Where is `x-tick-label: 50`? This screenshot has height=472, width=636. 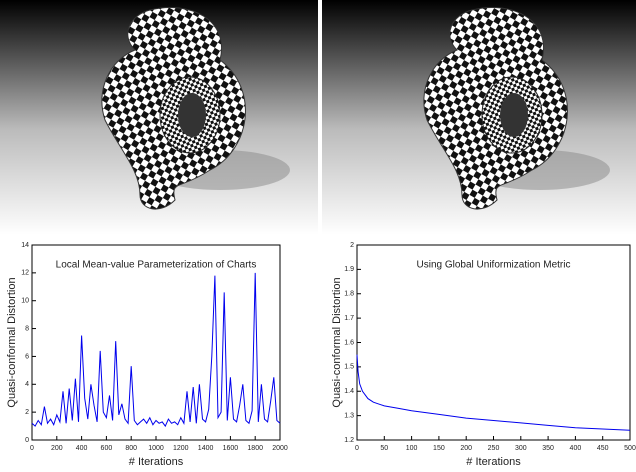 x-tick-label: 50 is located at coordinates (384, 448).